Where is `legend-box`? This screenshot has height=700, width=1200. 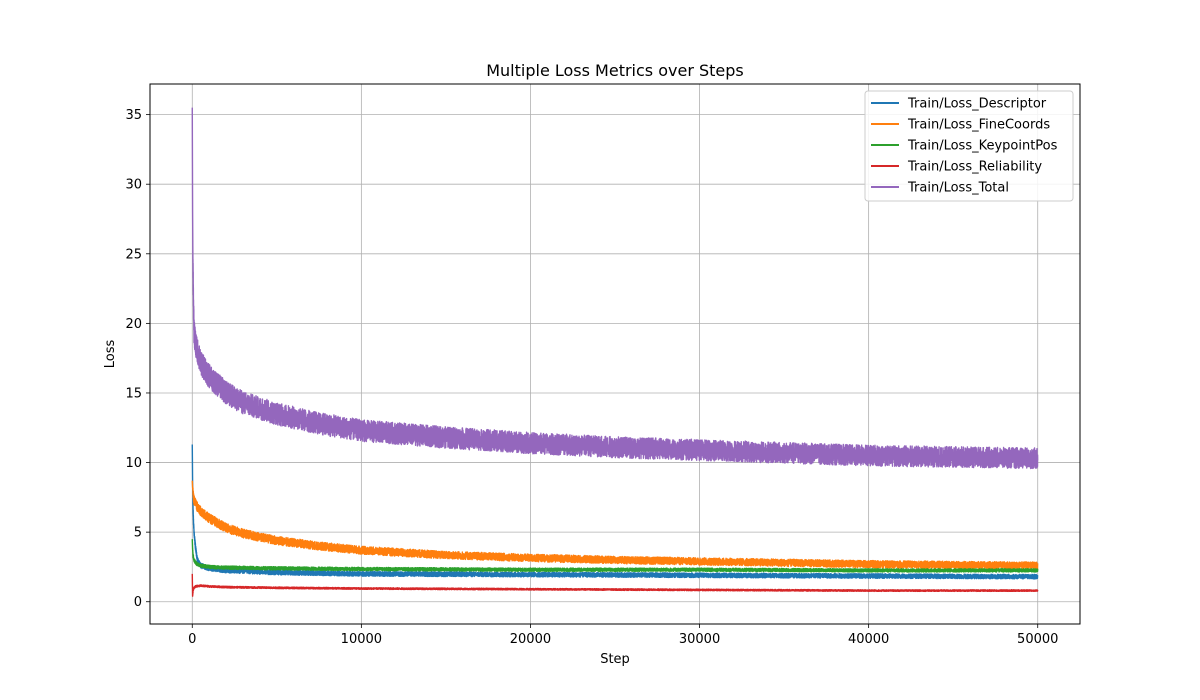
legend-box is located at coordinates (969, 146).